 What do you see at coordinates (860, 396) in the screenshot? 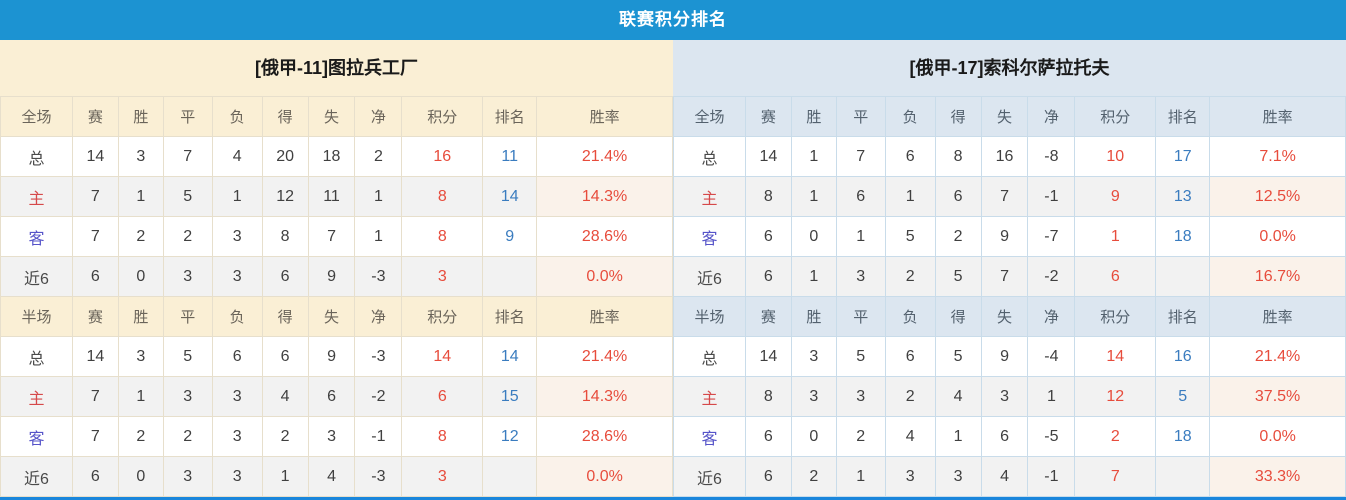
I see `draws-cell: 3` at bounding box center [860, 396].